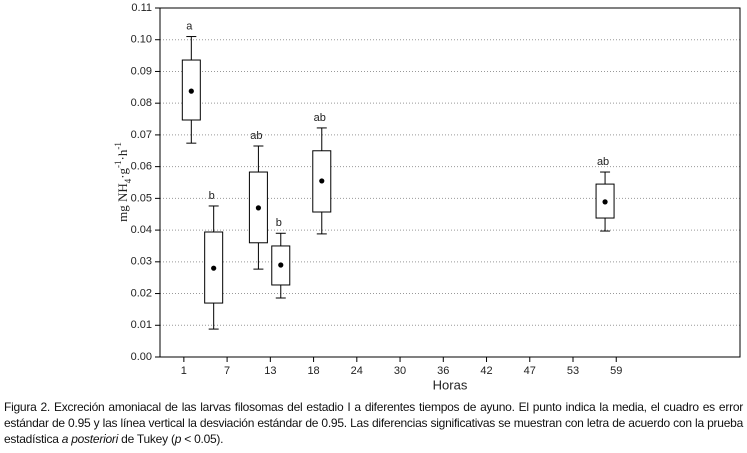 Image resolution: width=747 pixels, height=453 pixels. Describe the element at coordinates (141, 103) in the screenshot. I see `y-tick-label: 0.08` at that location.